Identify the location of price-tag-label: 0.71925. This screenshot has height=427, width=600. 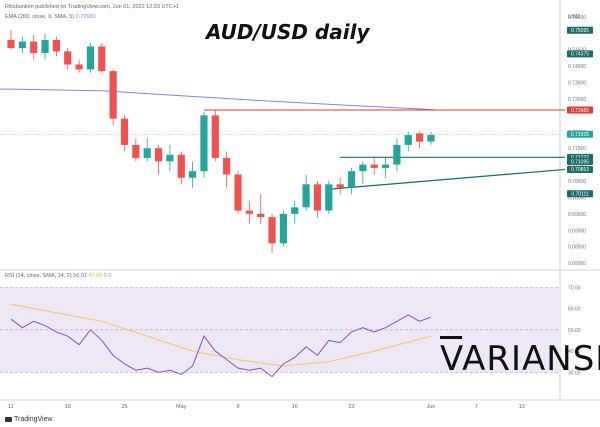
(580, 135).